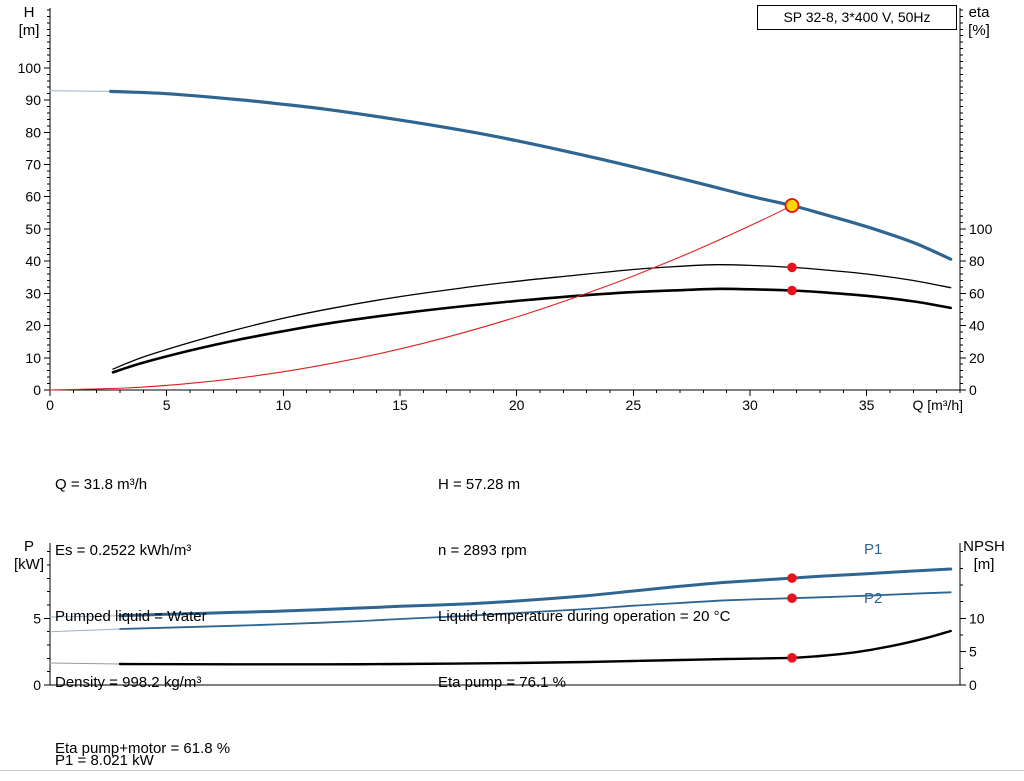 The image size is (1024, 781). Describe the element at coordinates (123, 550) in the screenshot. I see `stat-es: Es = 0.2522 kWh/m³` at that location.